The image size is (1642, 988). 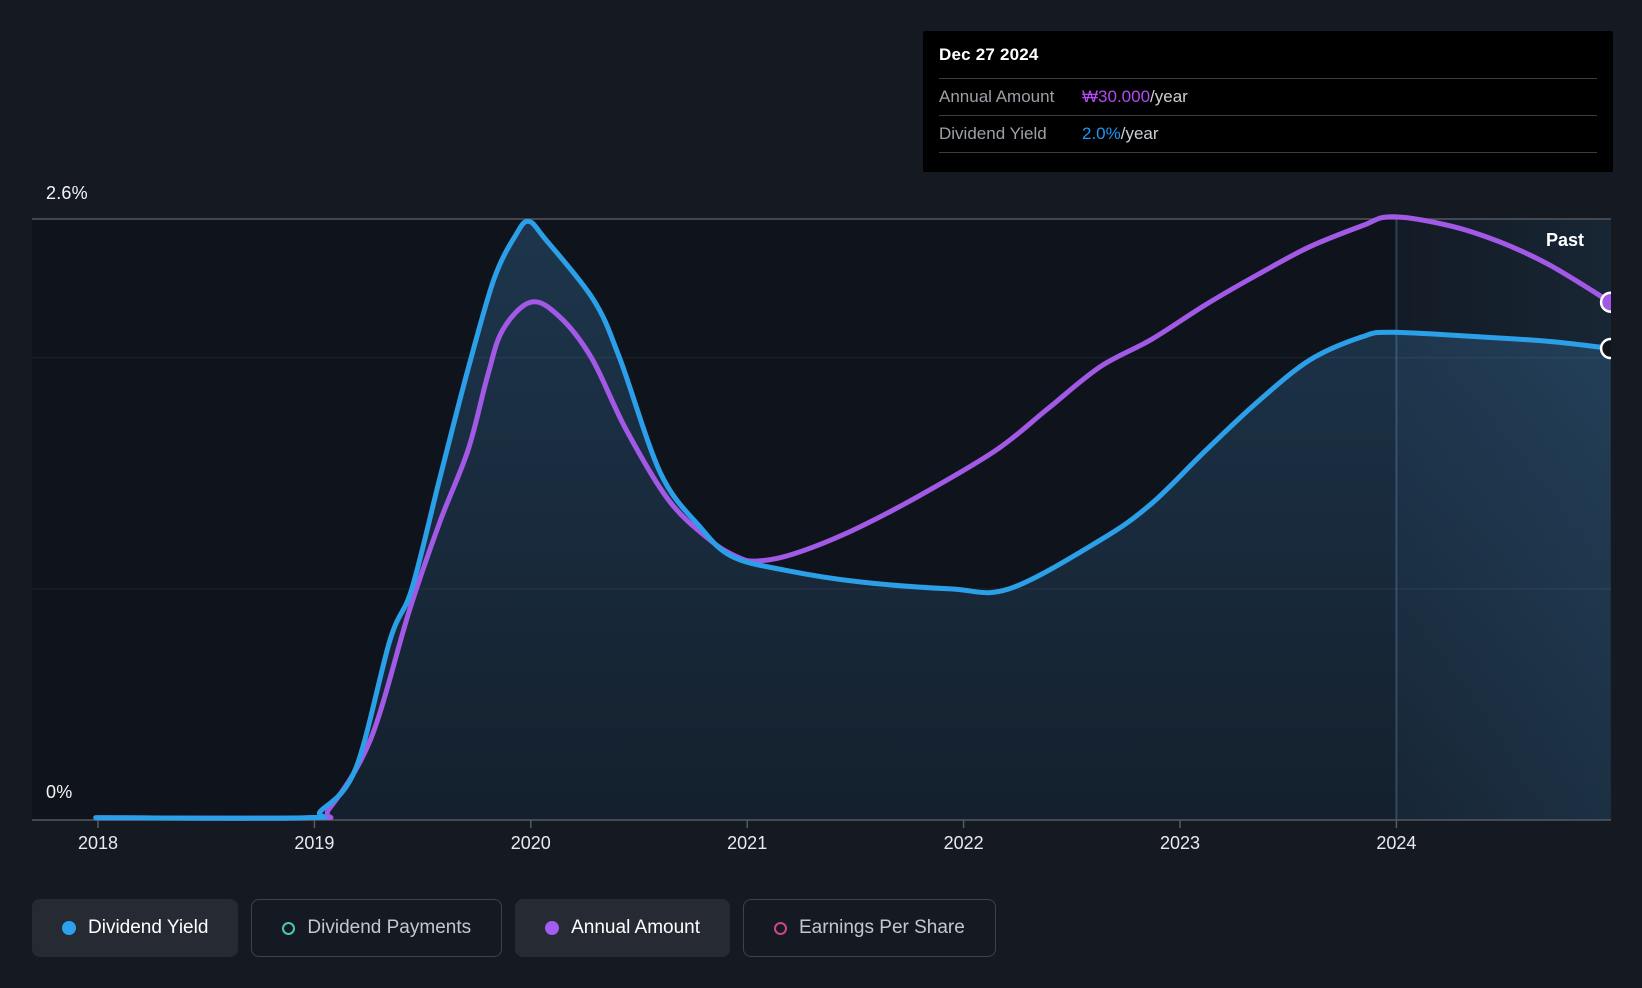 What do you see at coordinates (59, 792) in the screenshot?
I see `y-axis-min-label: 0%` at bounding box center [59, 792].